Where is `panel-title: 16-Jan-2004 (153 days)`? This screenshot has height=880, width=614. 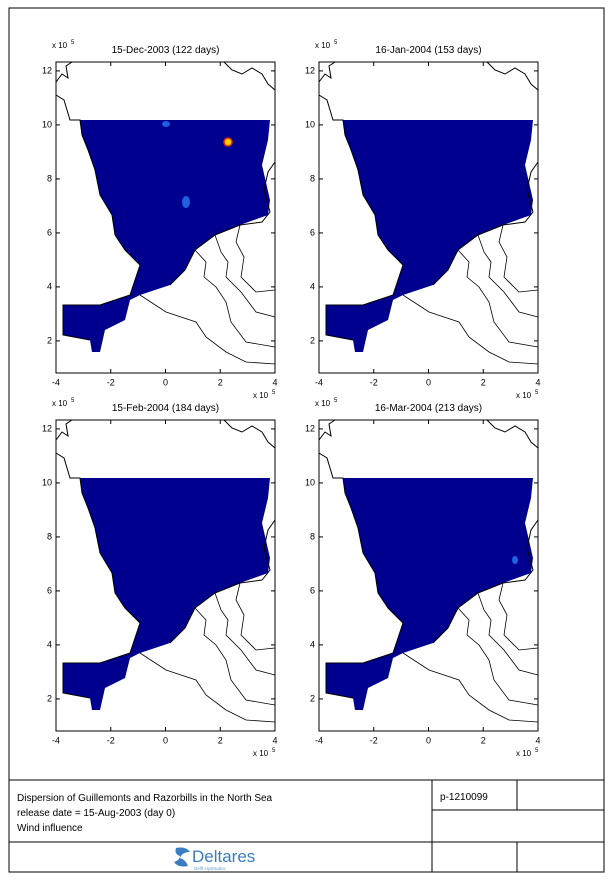
panel-title: 16-Jan-2004 (153 days) is located at coordinates (428, 50).